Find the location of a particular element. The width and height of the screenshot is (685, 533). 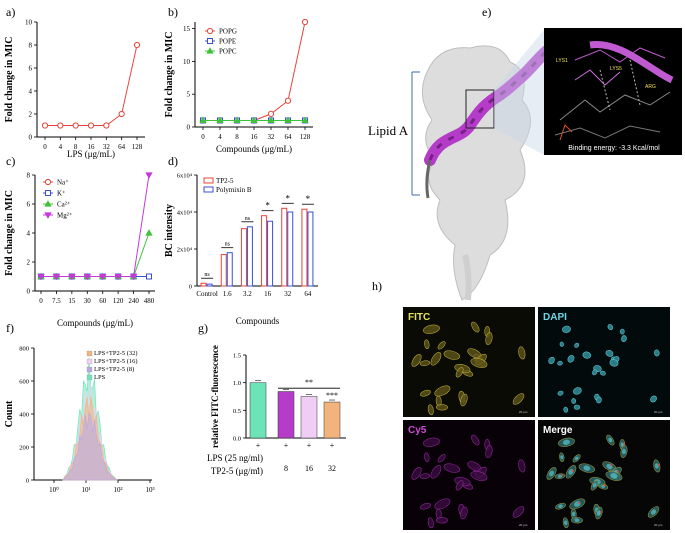

treatment-row1-label: LPS (25 ng/ml) is located at coordinates (235, 458).